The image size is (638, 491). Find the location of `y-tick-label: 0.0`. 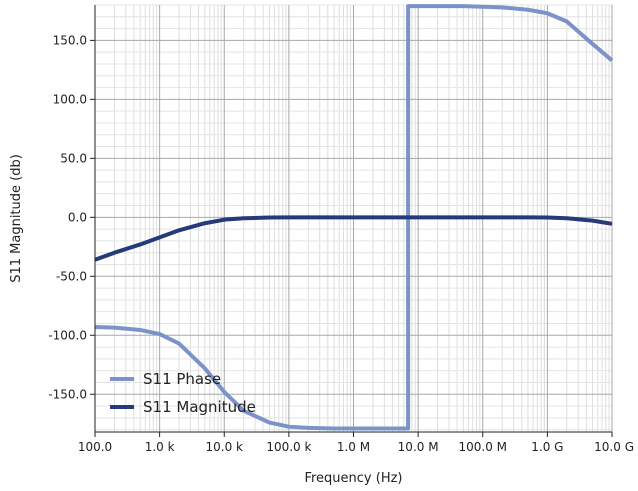

y-tick-label: 0.0 is located at coordinates (77, 217).